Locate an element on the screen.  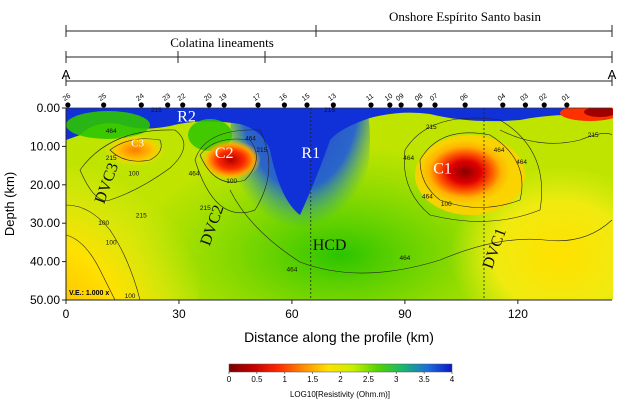
onshore-basin-label: Onshore Espírito Santo basin is located at coordinates (465, 16).